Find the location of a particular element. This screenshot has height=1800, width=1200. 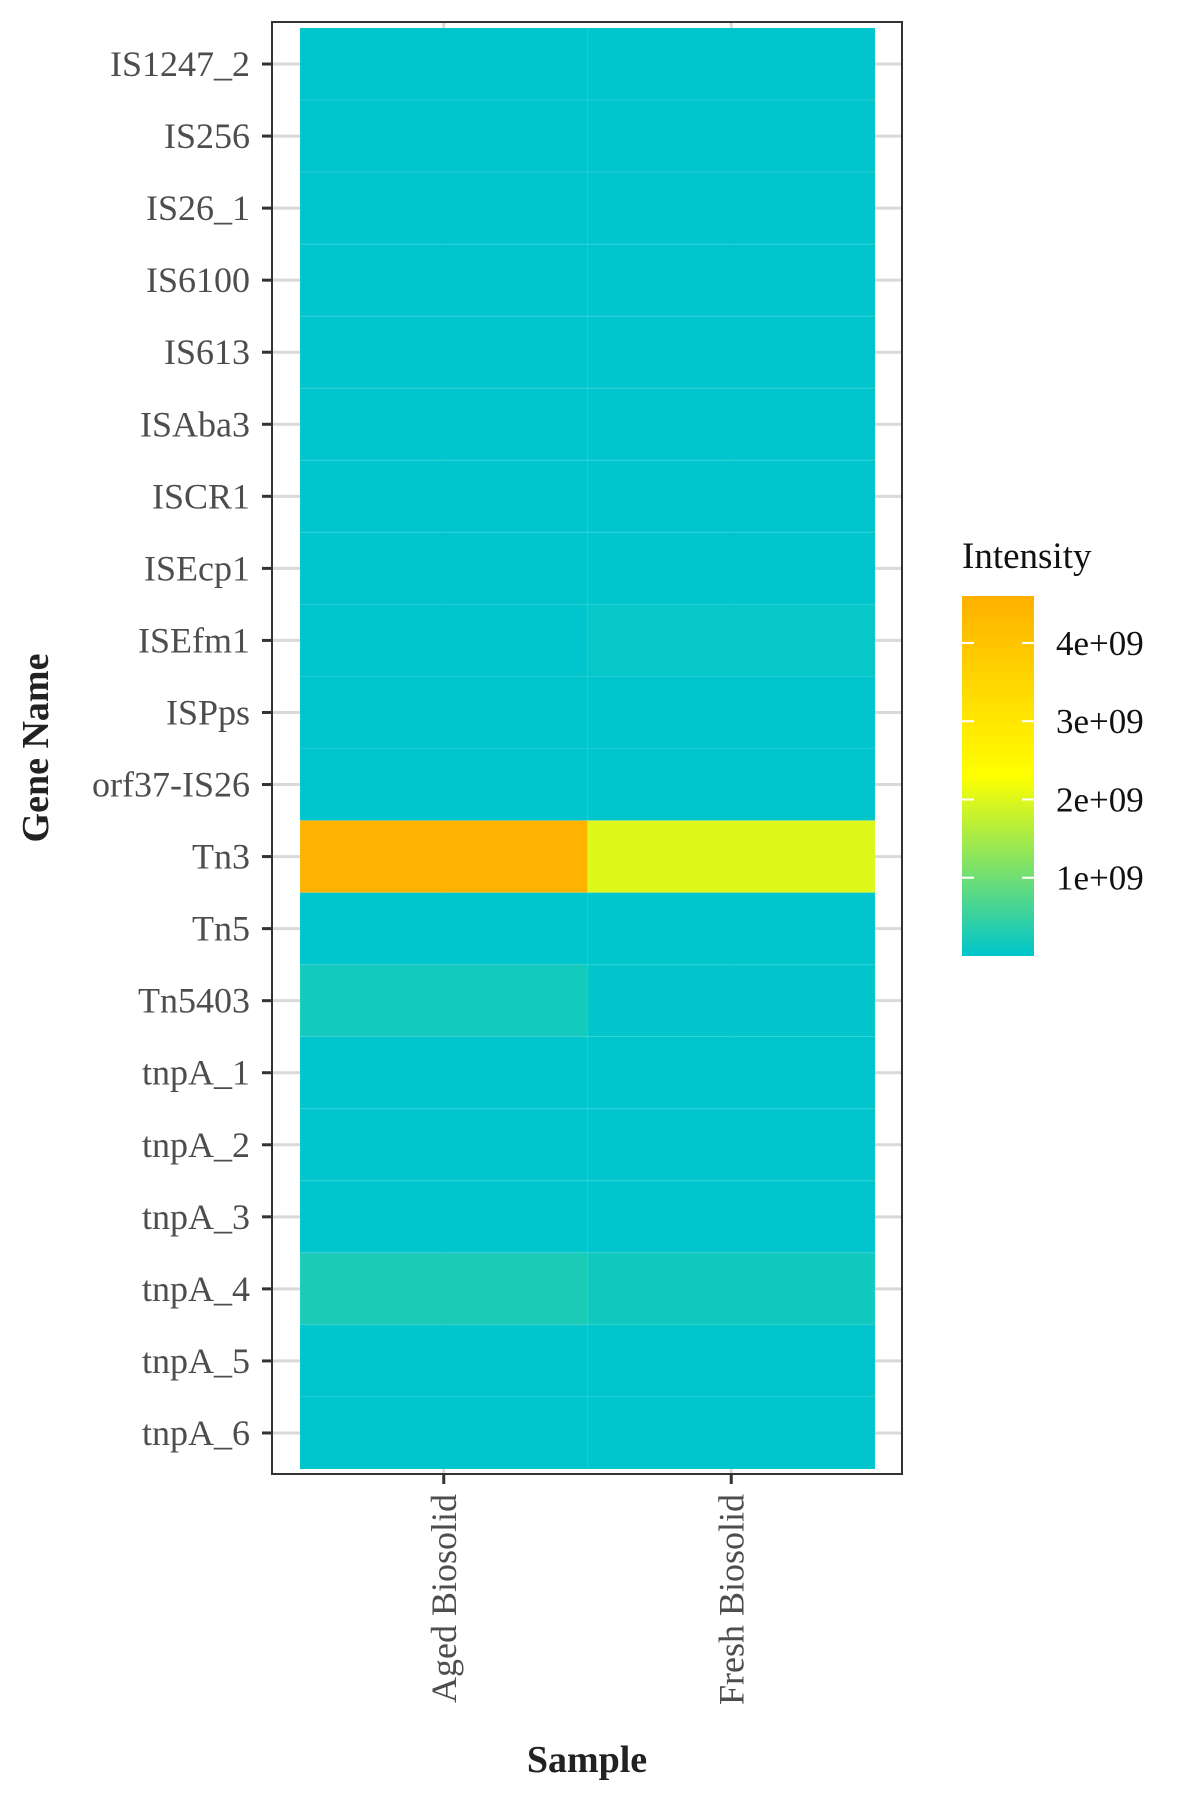

legend-title: Intensity is located at coordinates (1027, 556).